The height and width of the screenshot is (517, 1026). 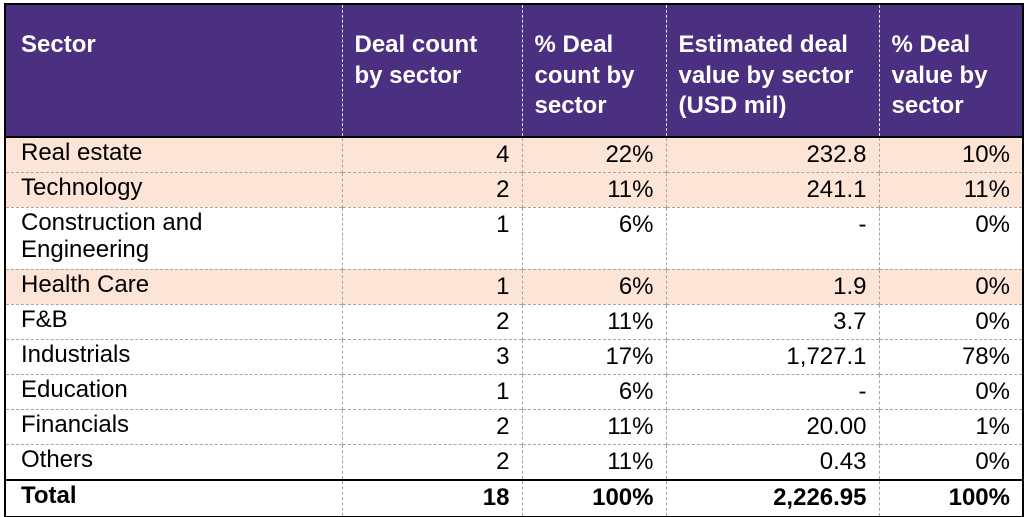 What do you see at coordinates (950, 189) in the screenshot?
I see `pct-deal-value-cell: 11%` at bounding box center [950, 189].